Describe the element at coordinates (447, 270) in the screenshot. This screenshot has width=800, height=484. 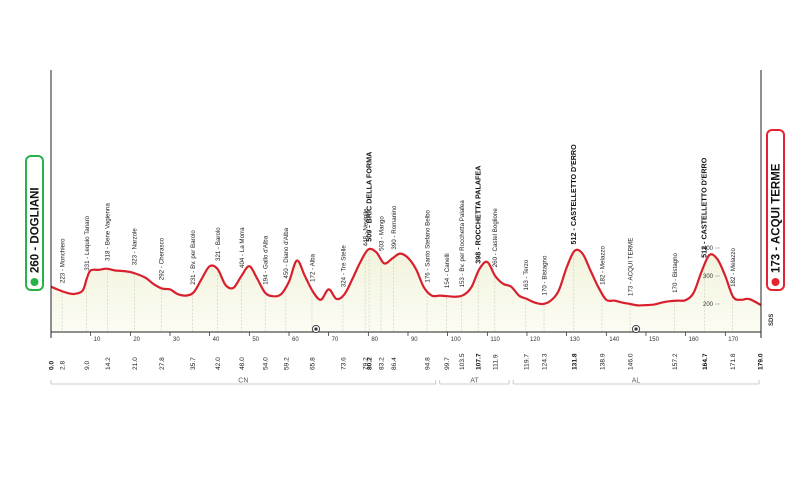
I see `location-label: 154 - Canelli` at that location.